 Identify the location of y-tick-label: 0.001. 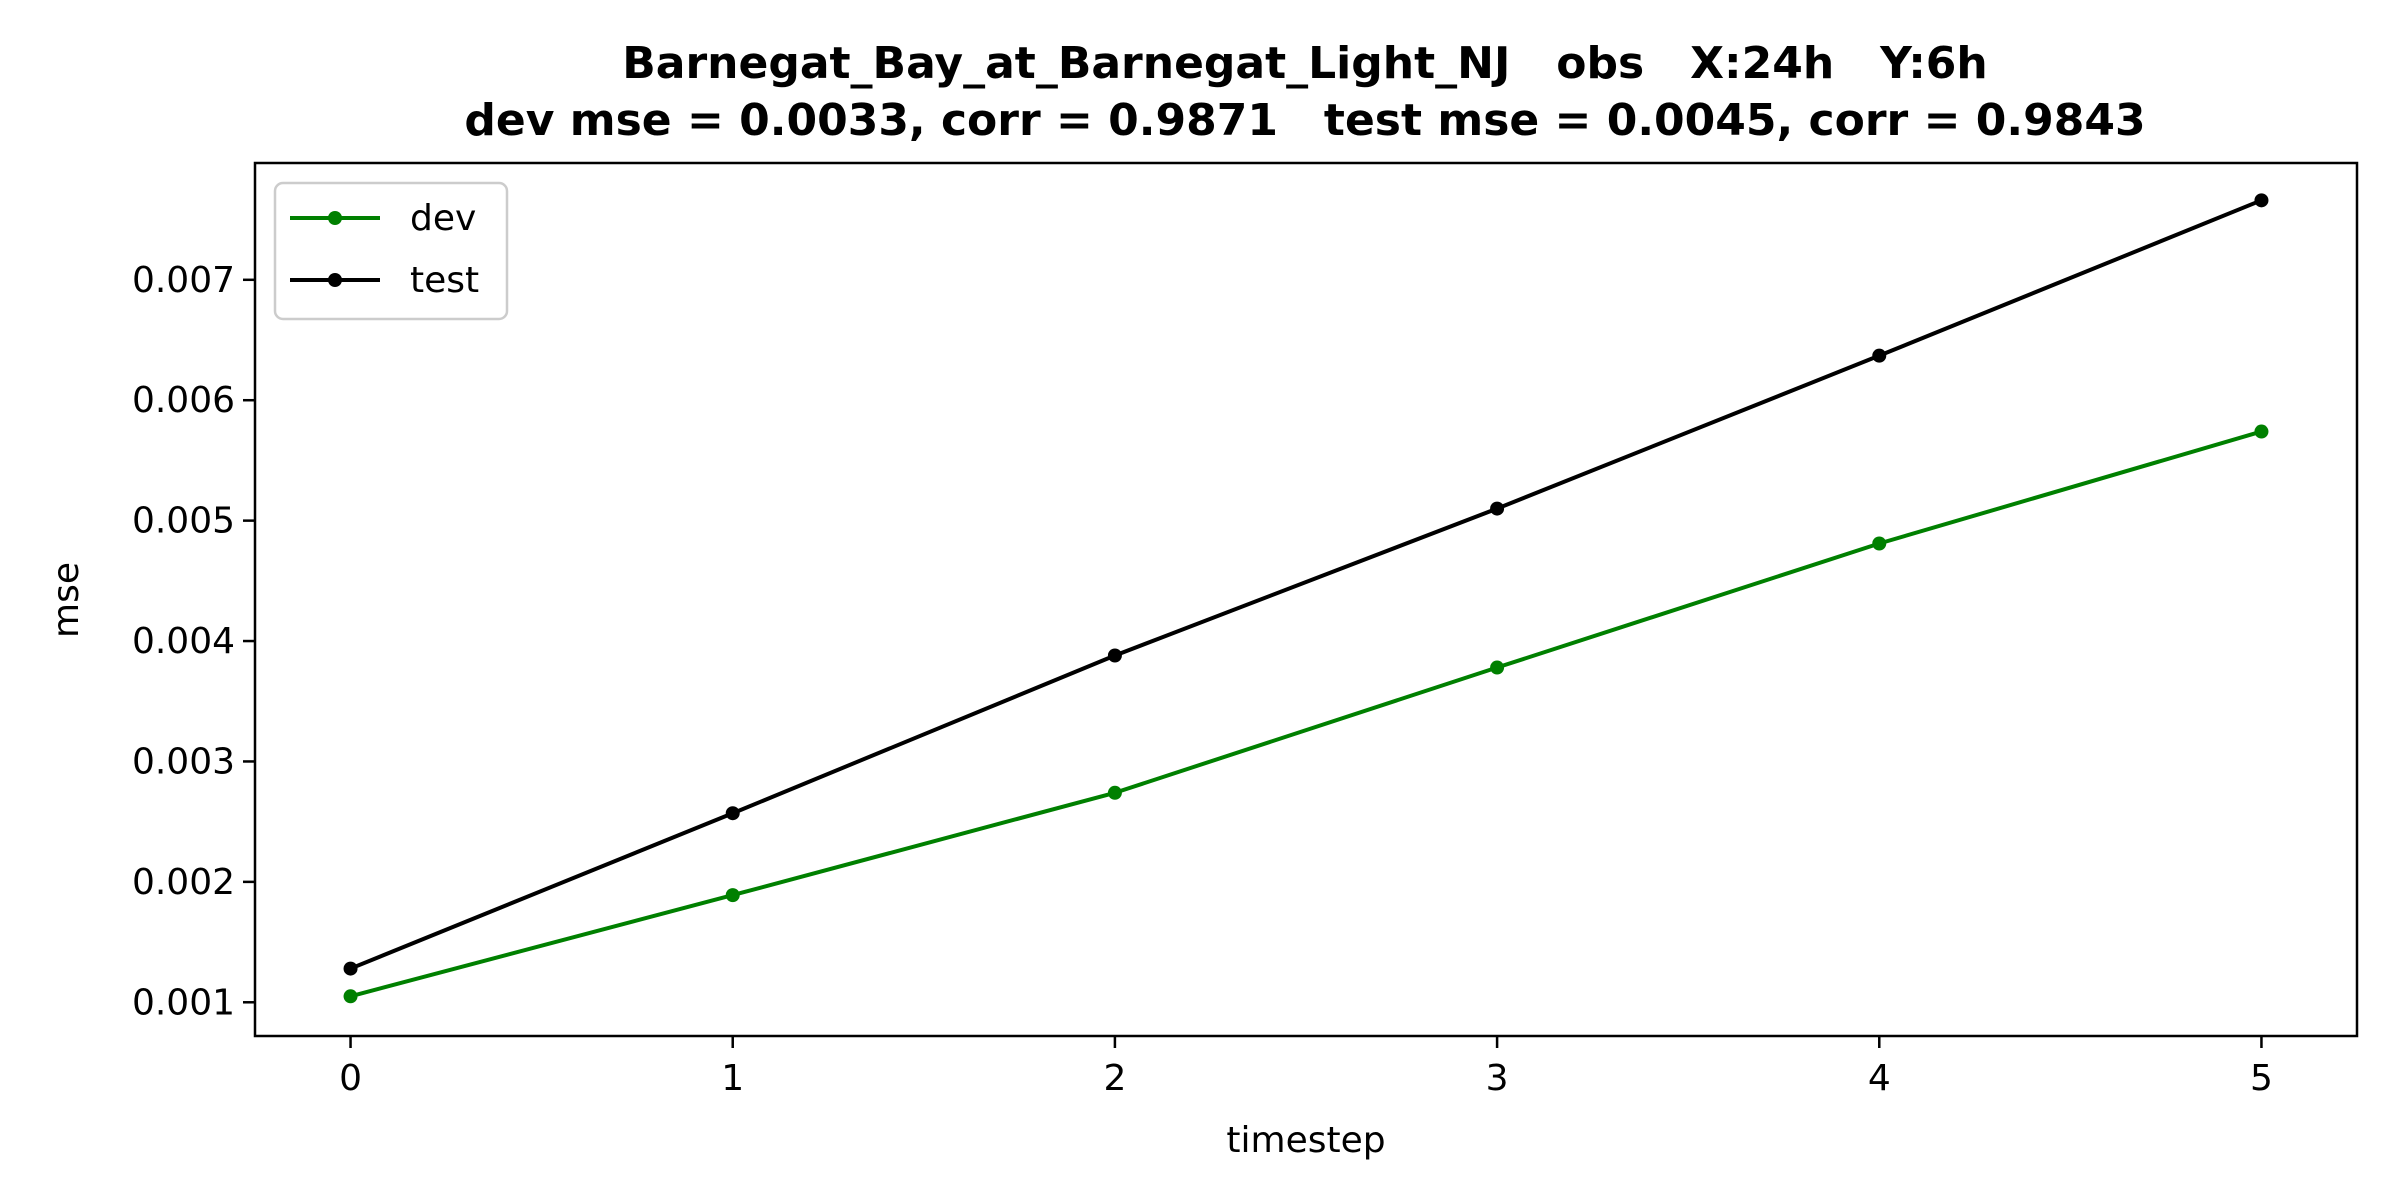
(183, 1002).